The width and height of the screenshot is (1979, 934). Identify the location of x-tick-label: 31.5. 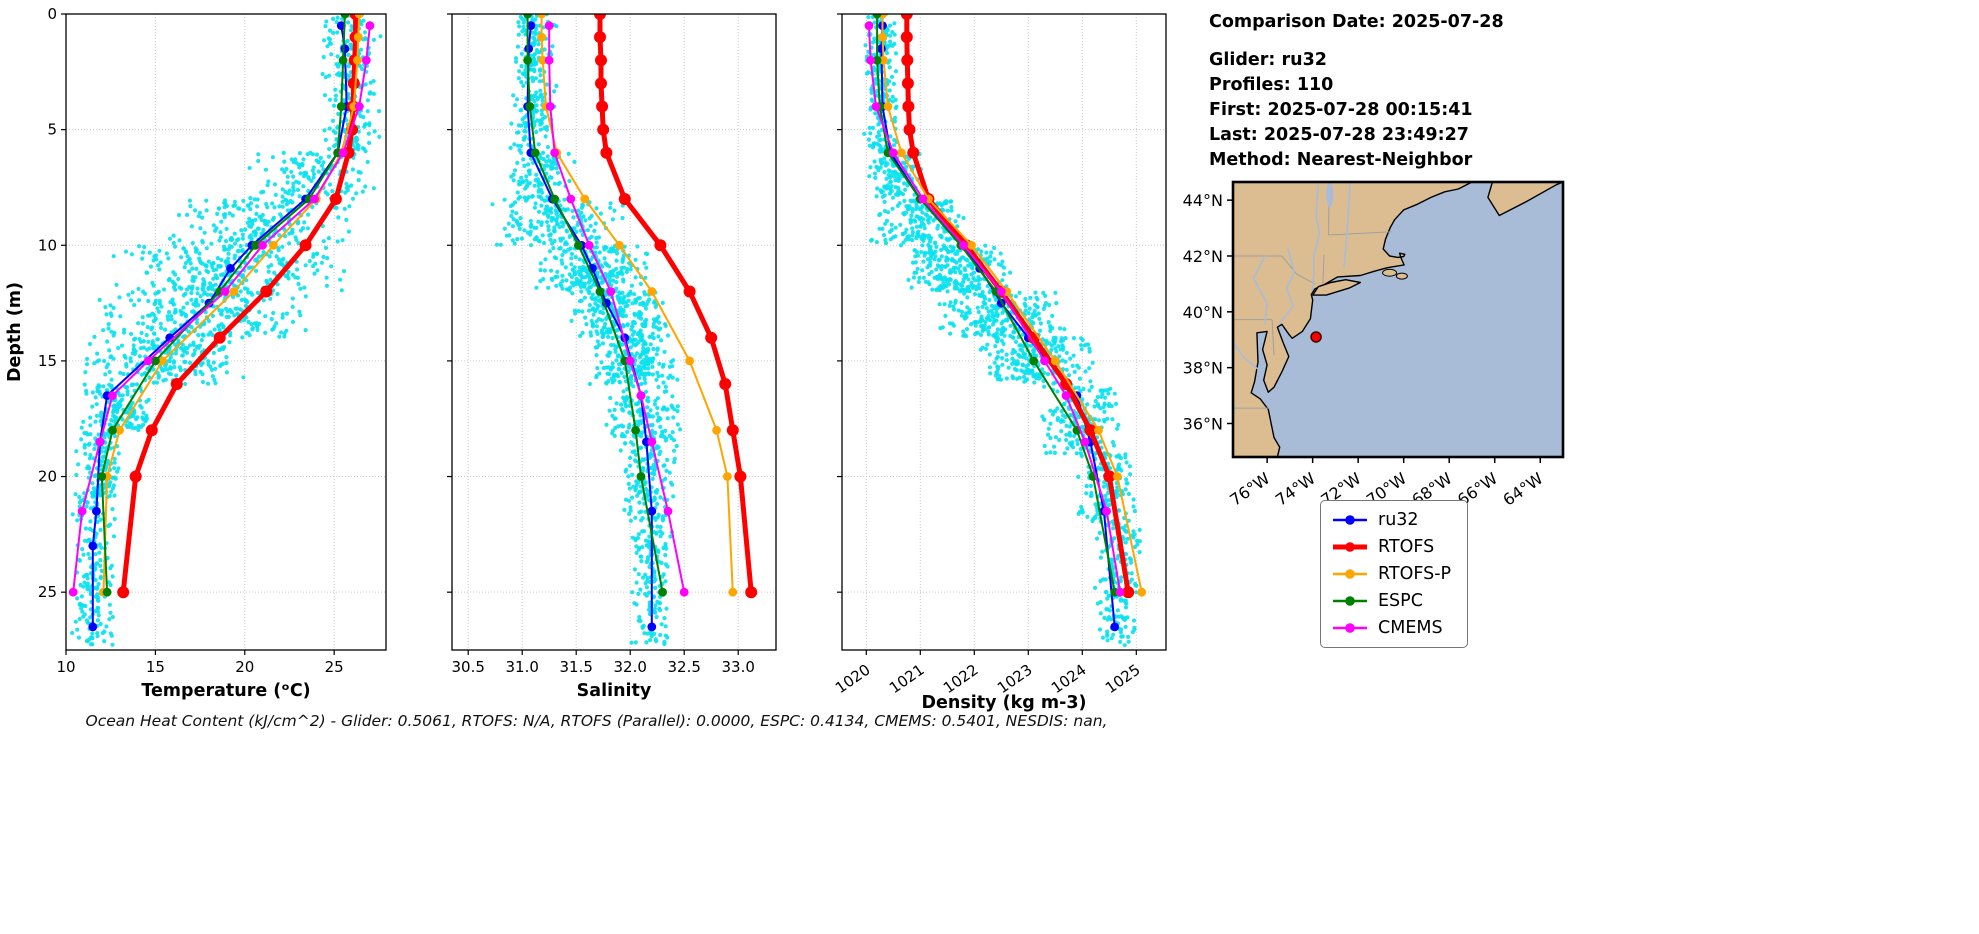
(575, 667).